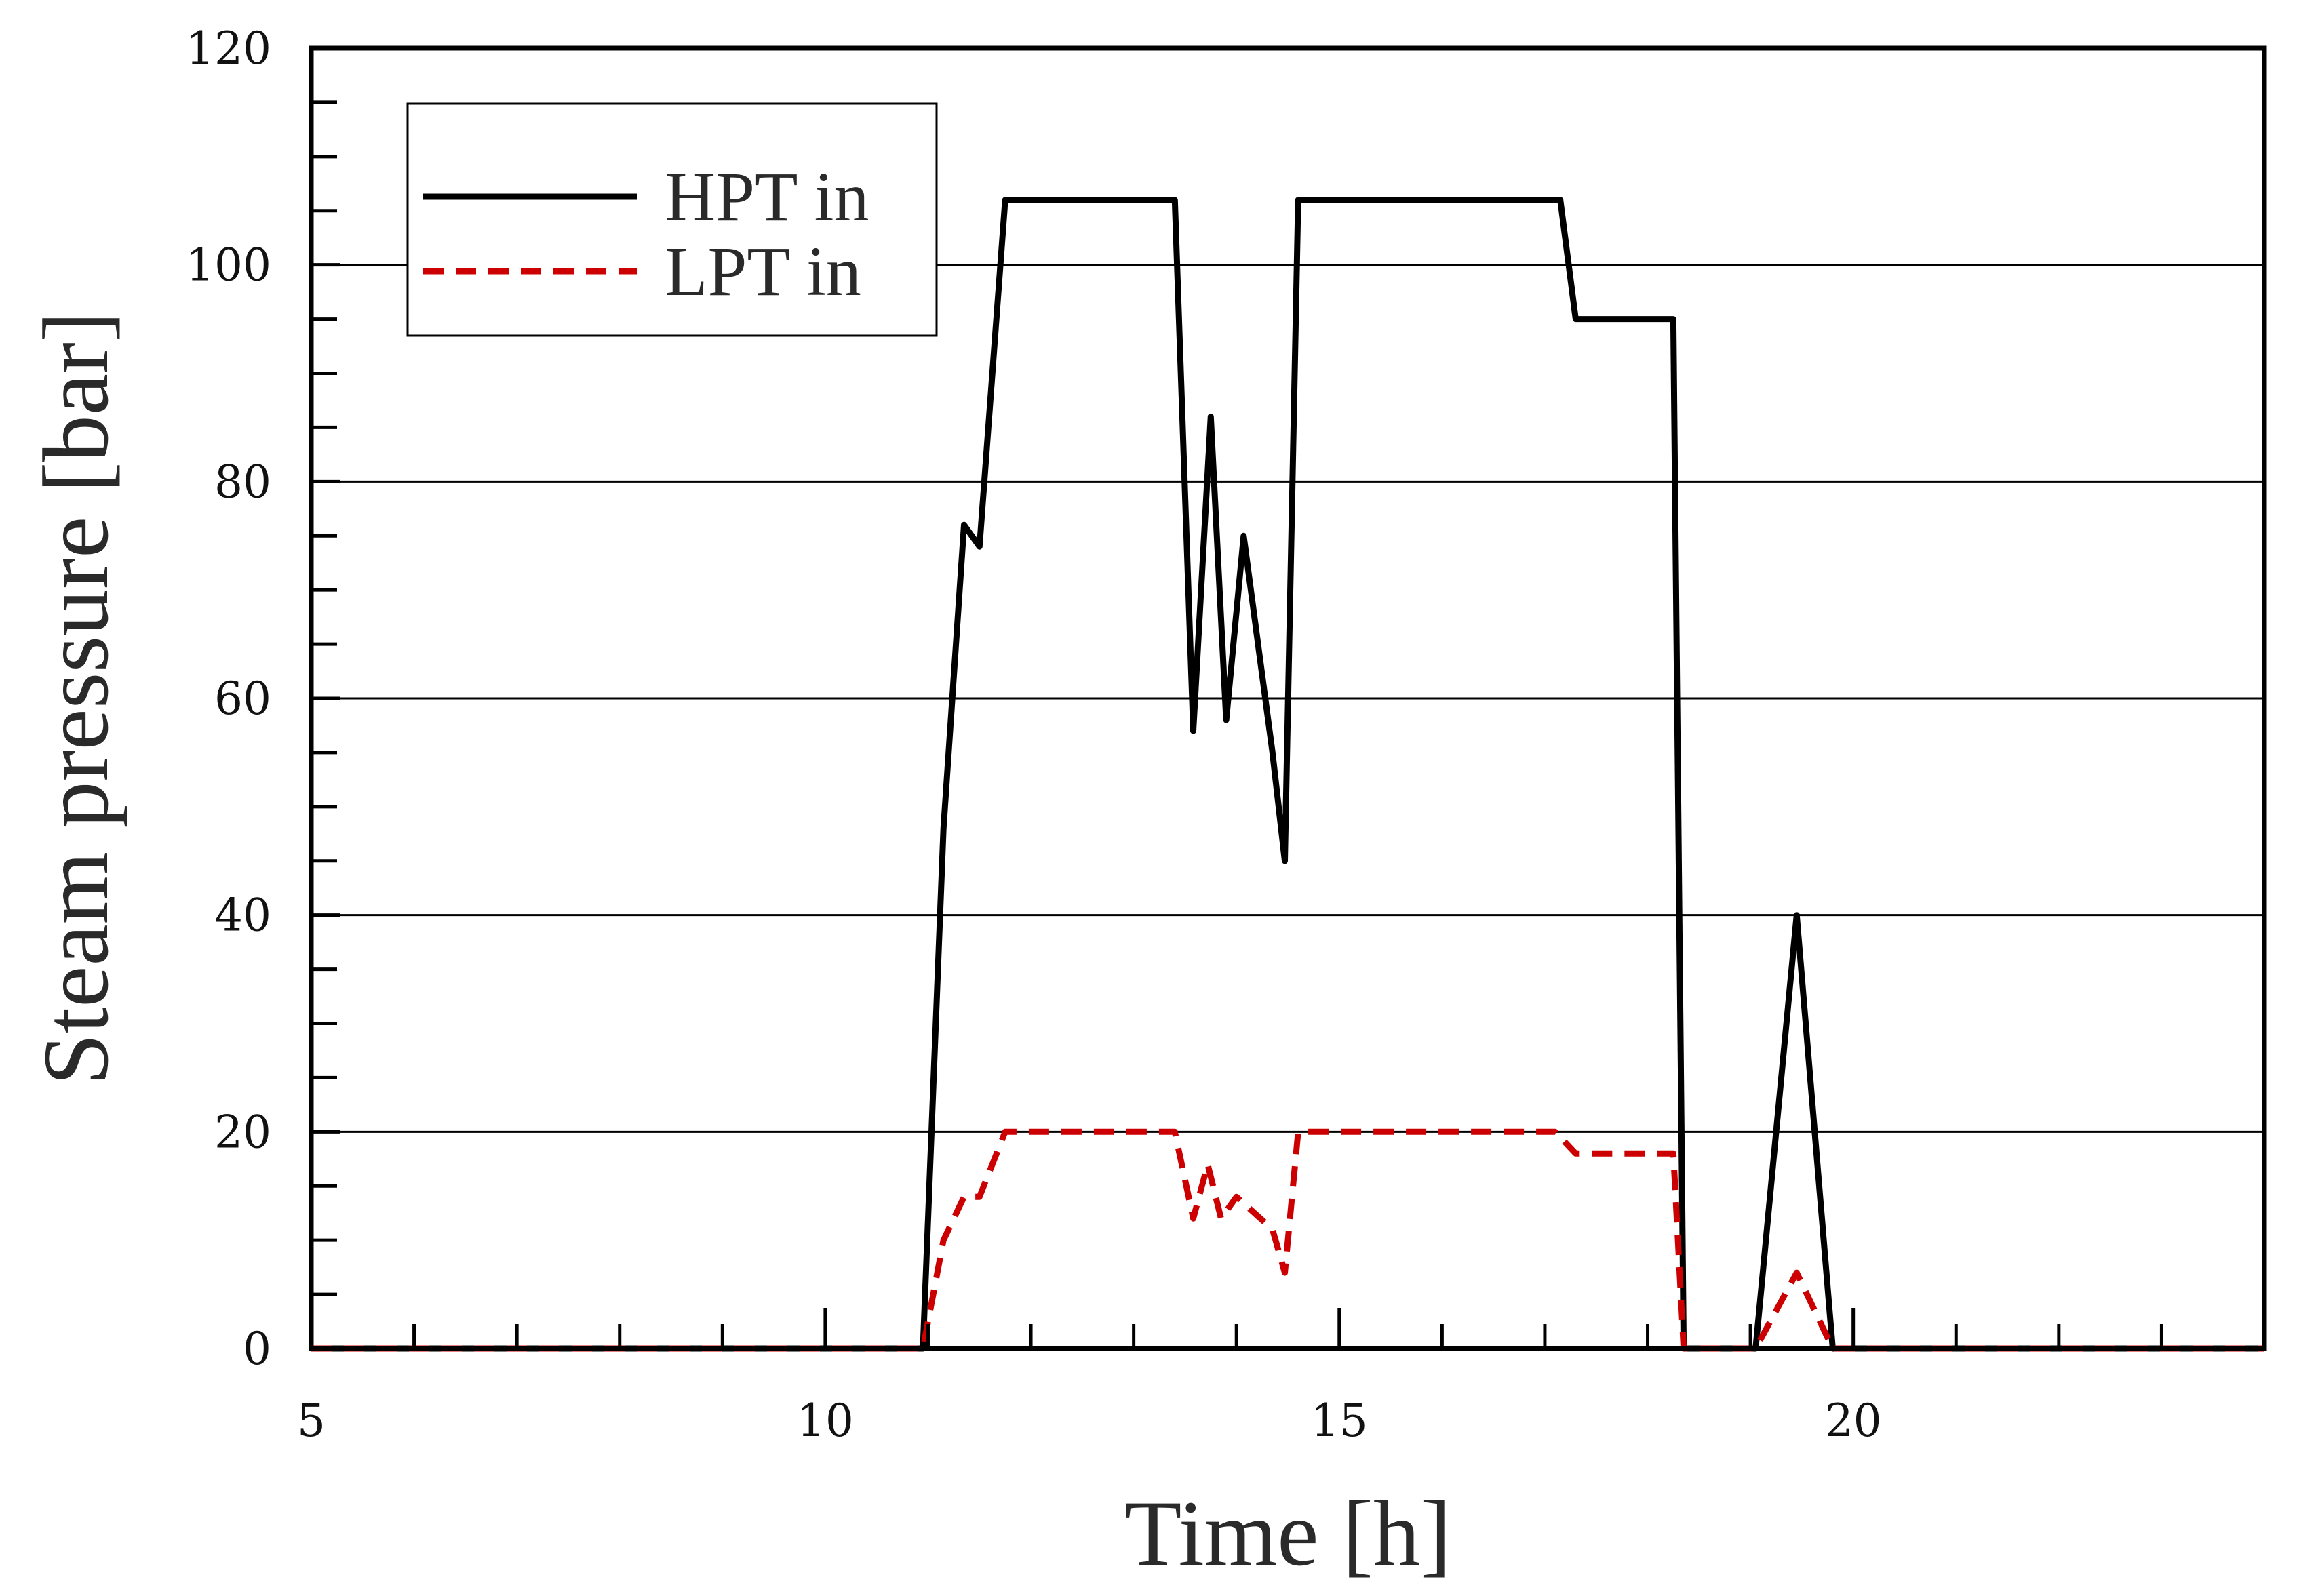 This screenshot has height=1596, width=2297. I want to click on x-axis-title: Time [h], so click(1287, 1533).